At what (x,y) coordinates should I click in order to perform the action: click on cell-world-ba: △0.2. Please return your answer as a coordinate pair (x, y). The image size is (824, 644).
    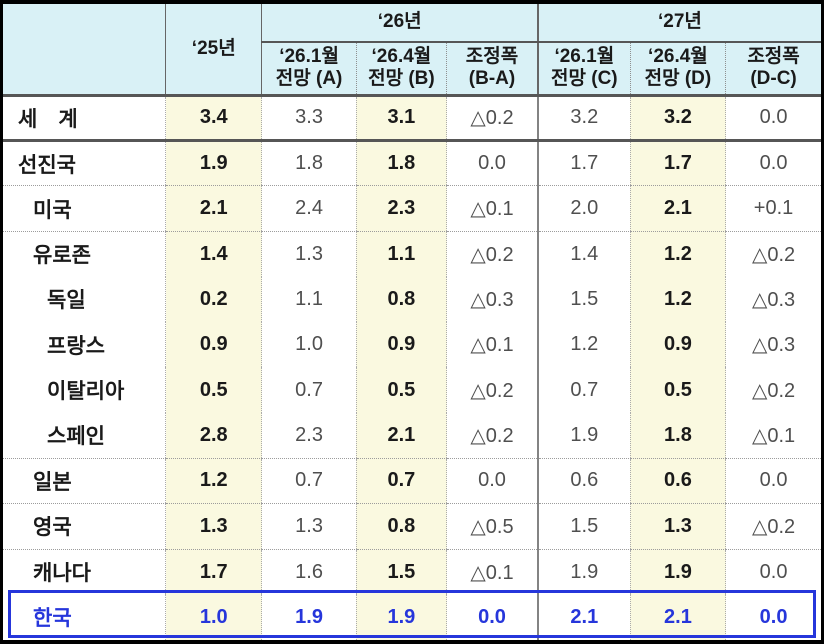
    Looking at the image, I should click on (492, 118).